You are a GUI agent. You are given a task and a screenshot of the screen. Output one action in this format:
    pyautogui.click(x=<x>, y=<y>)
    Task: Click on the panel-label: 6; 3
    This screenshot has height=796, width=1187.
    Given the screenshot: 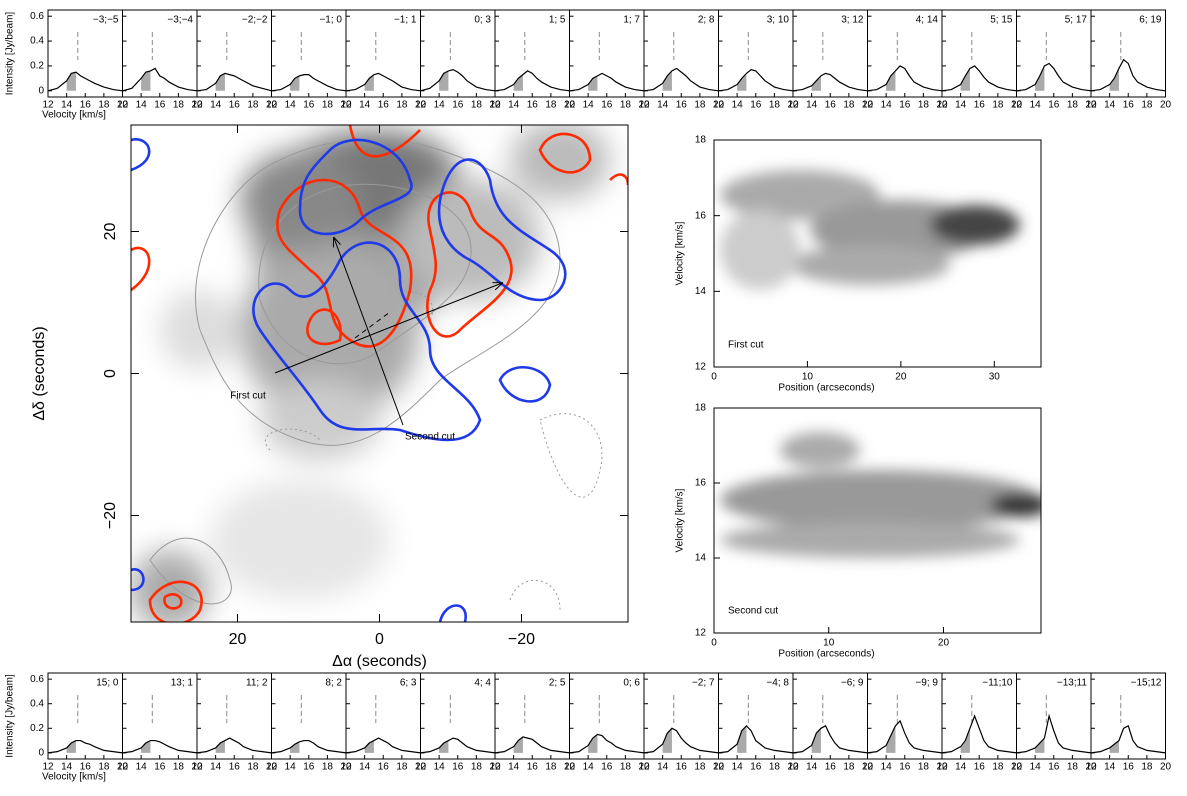 What is the action you would take?
    pyautogui.click(x=408, y=683)
    